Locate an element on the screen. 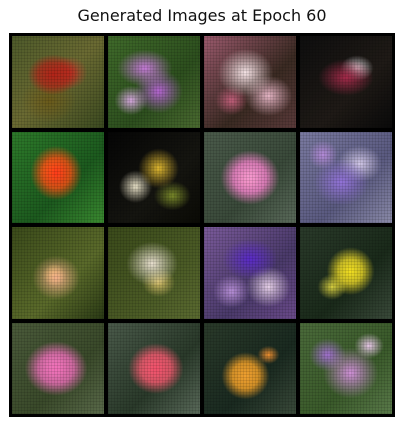 This screenshot has width=404, height=427. generated-image-r3c4 is located at coordinates (346, 273).